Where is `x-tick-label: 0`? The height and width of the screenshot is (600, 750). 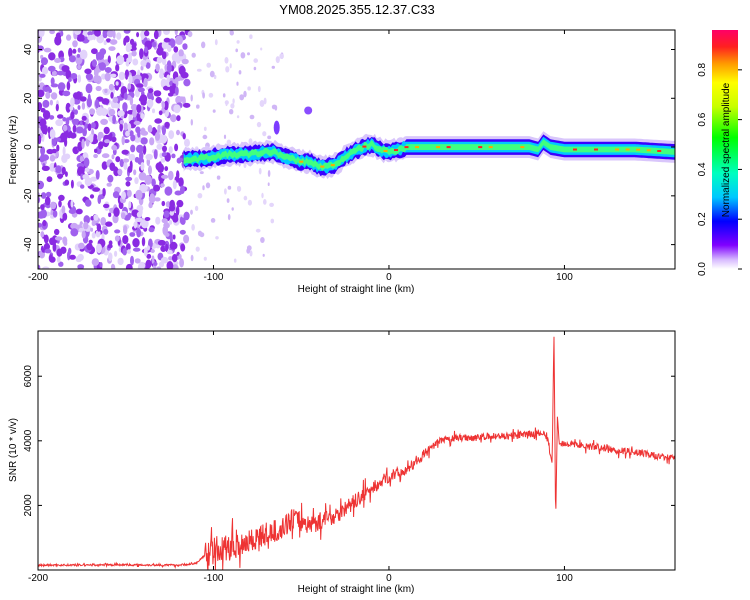 x-tick-label: 0 is located at coordinates (389, 578).